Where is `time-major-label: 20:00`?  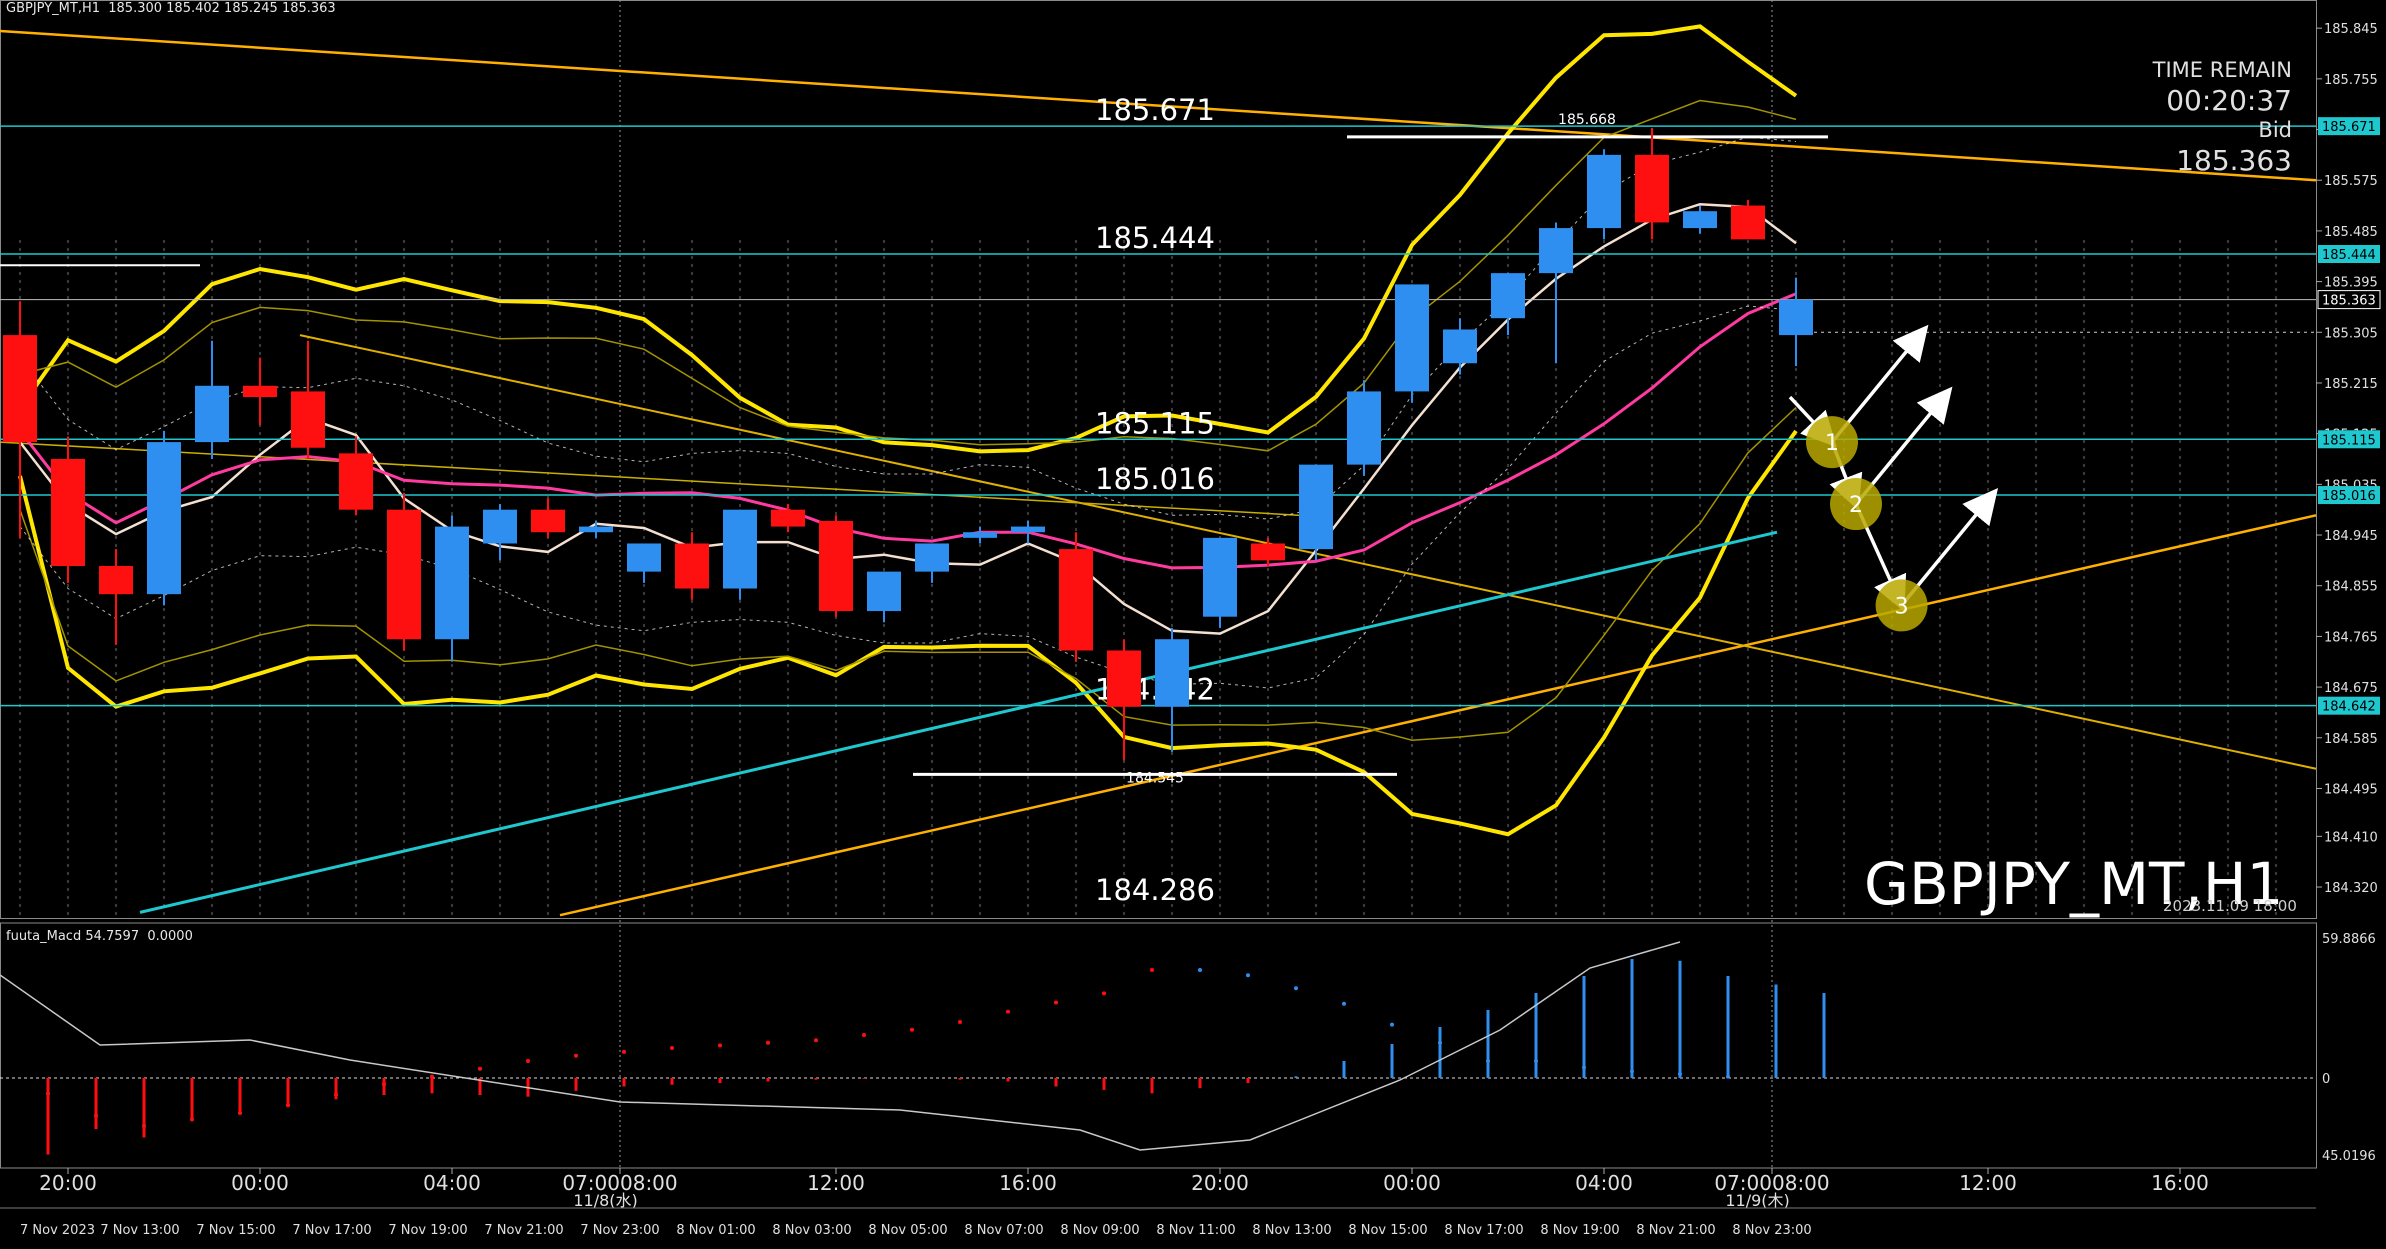
time-major-label: 20:00 is located at coordinates (1220, 1183).